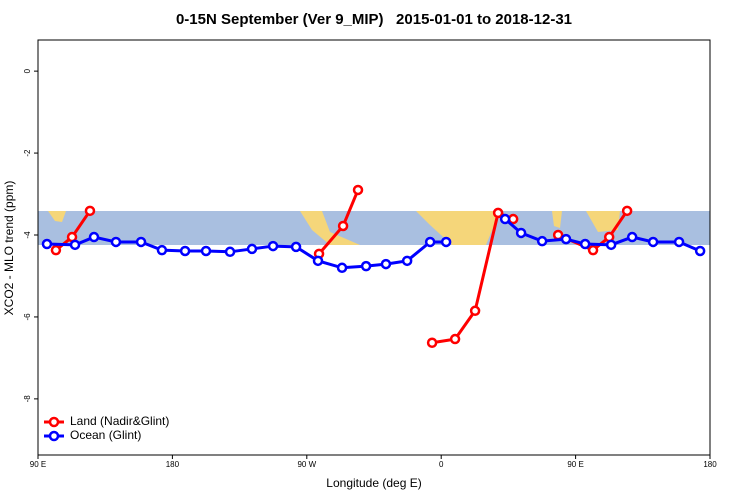  What do you see at coordinates (306, 464) in the screenshot?
I see `x-tick-label: 90 W` at bounding box center [306, 464].